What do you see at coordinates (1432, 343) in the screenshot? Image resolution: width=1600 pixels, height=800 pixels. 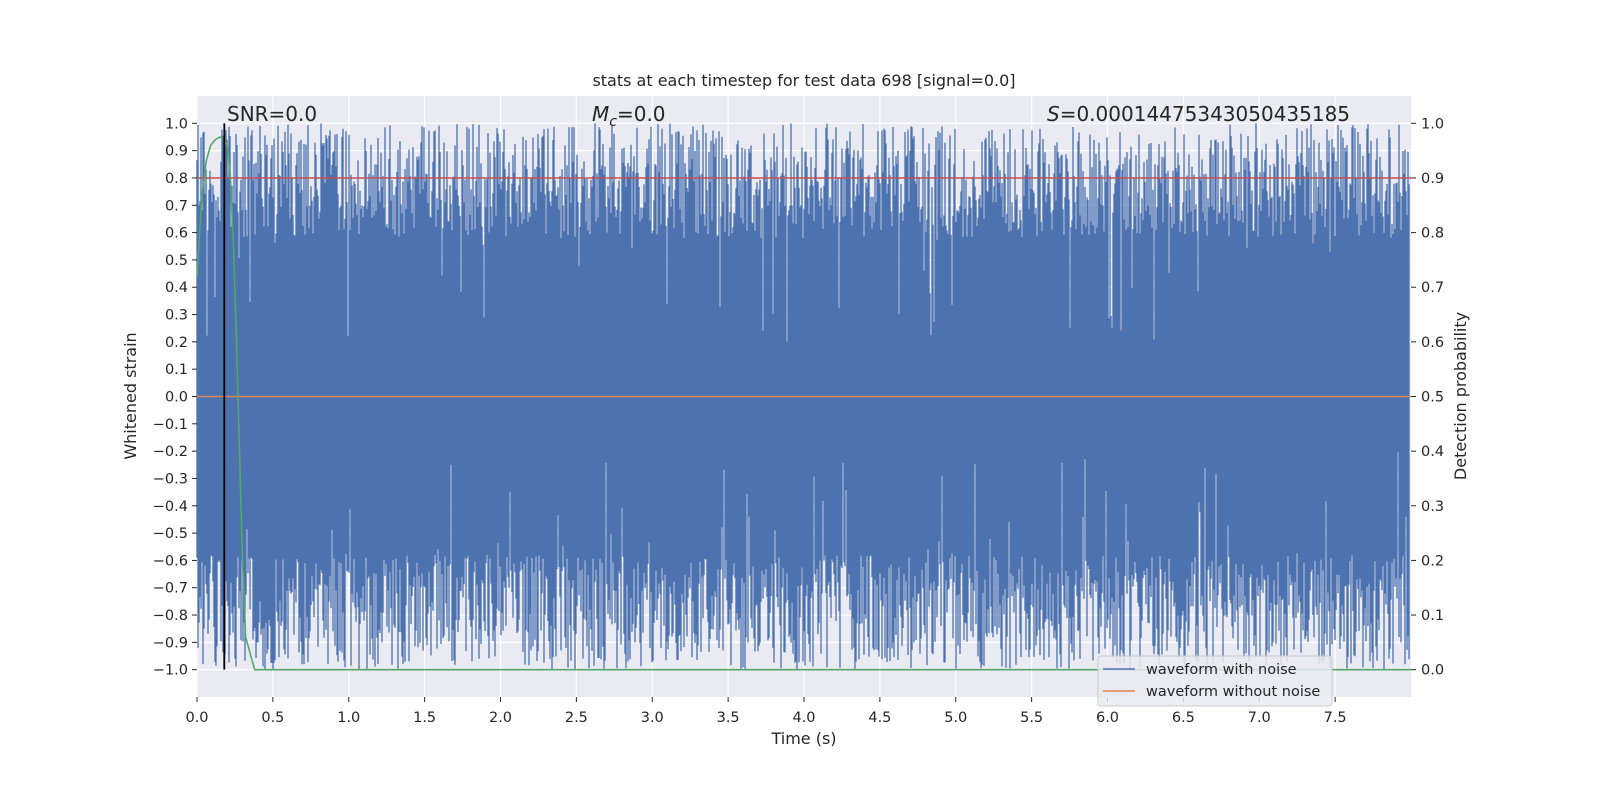 I see `y-right-tick-label: 0.6` at bounding box center [1432, 343].